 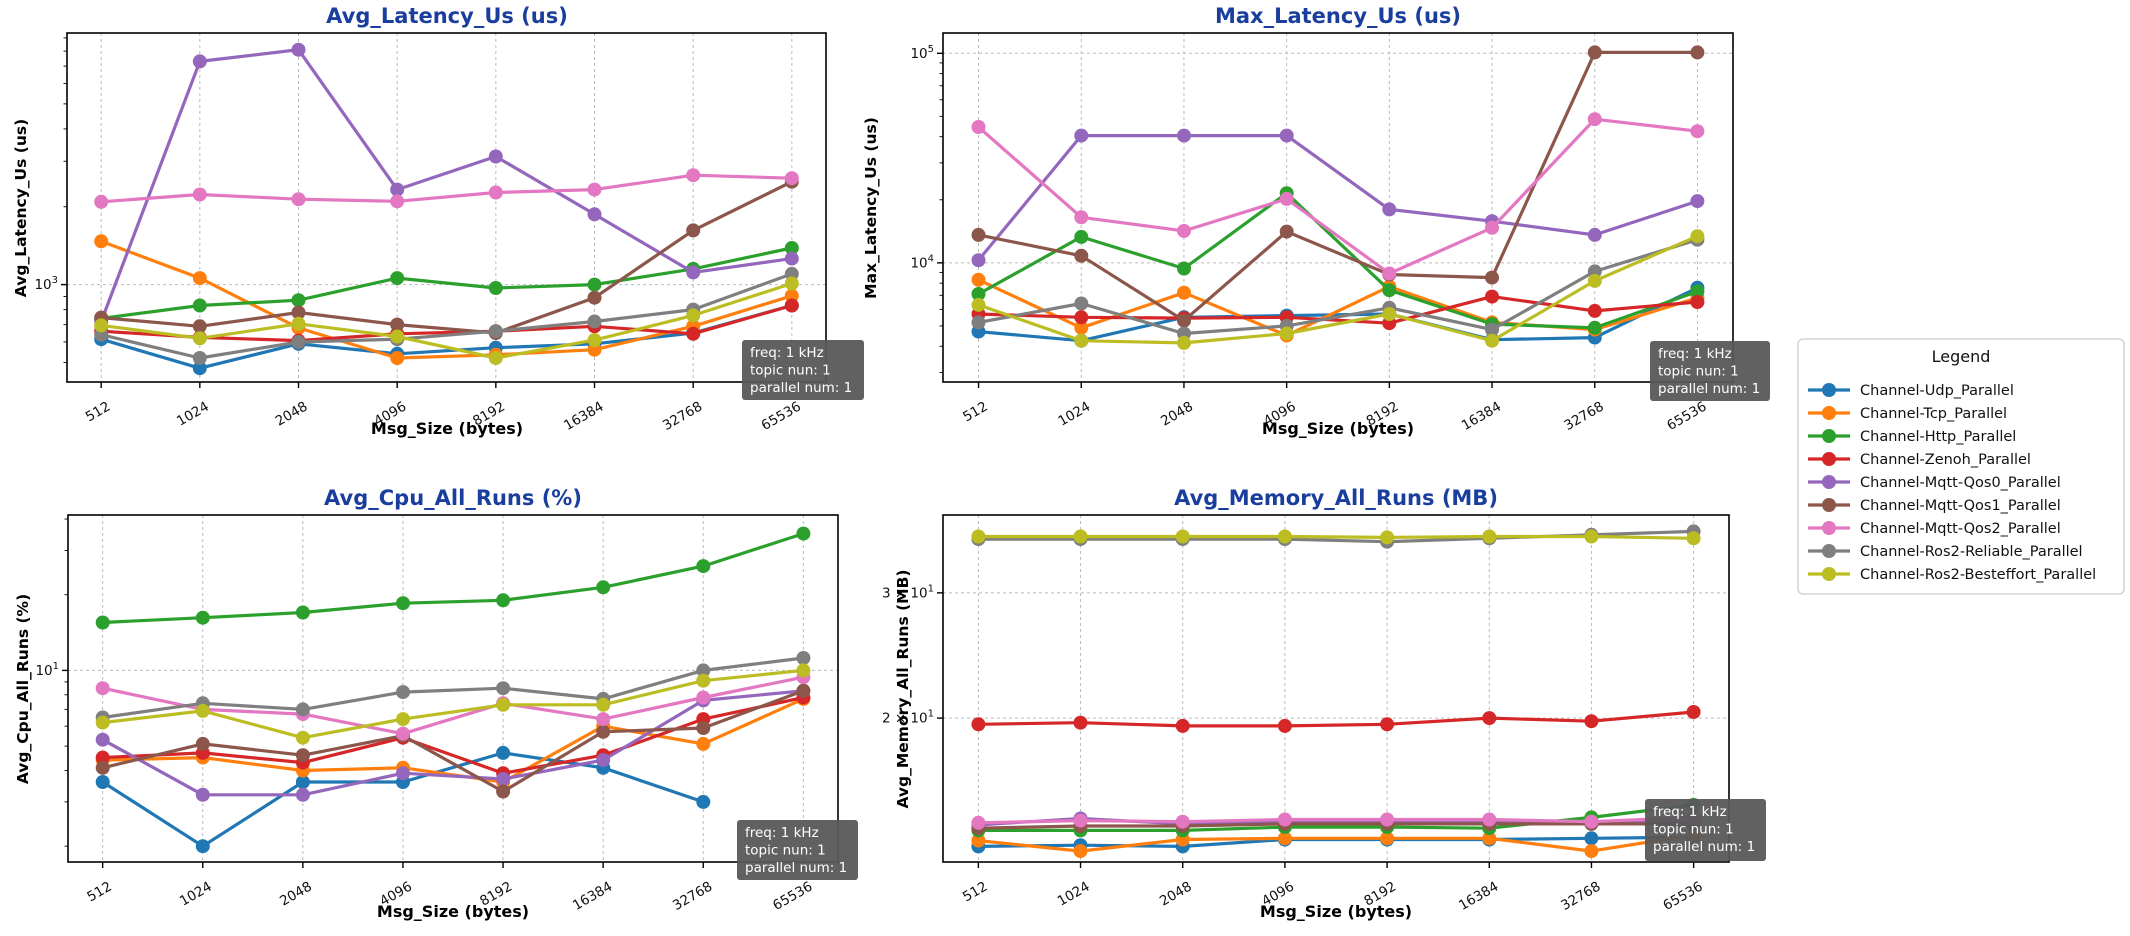 What do you see at coordinates (1961, 356) in the screenshot?
I see `legend-title: Legend` at bounding box center [1961, 356].